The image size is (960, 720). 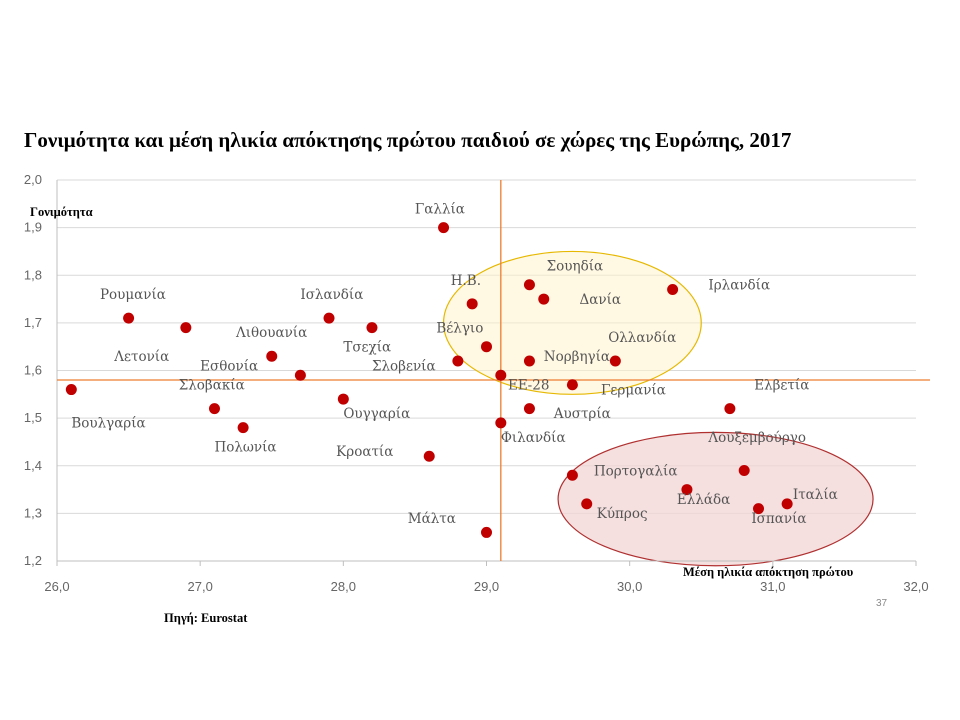 I want to click on x-axis-title: Μέση ηλικία απόκτηση πρώτου, so click(x=768, y=572).